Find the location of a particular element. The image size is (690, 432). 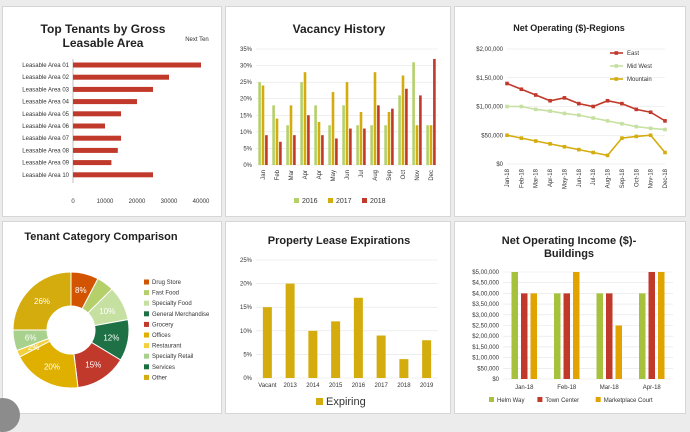

x-tick-label: 2017 is located at coordinates (381, 386).